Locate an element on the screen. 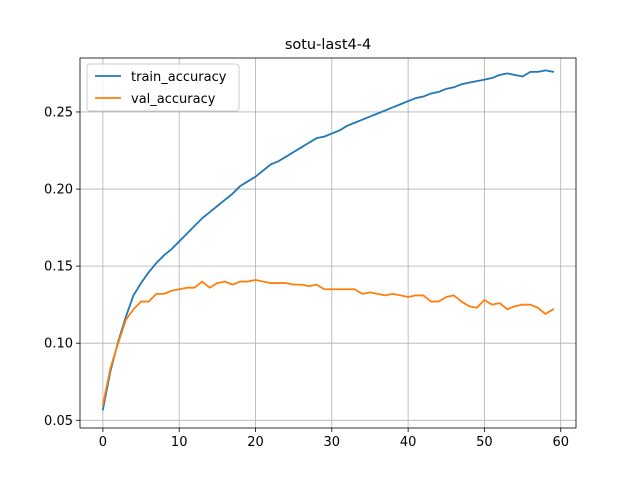  x-tick-label: 10 is located at coordinates (179, 442).